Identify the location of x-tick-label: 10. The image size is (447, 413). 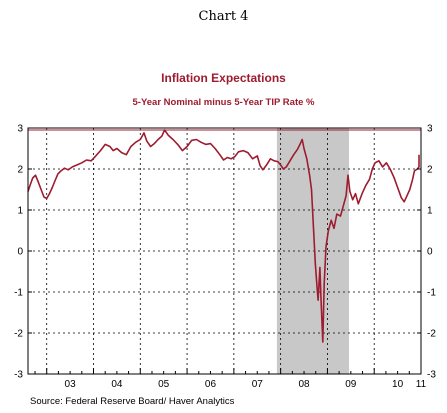
(398, 384).